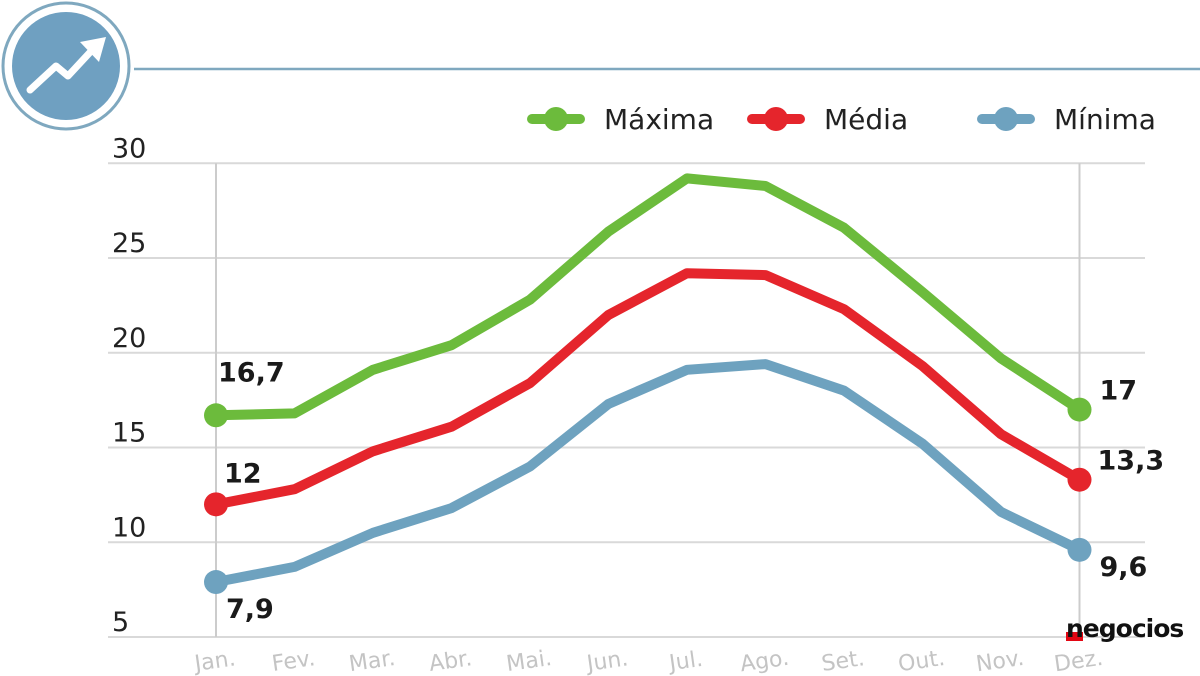 The height and width of the screenshot is (676, 1200). Describe the element at coordinates (372, 661) in the screenshot. I see `x-tick-label: Mar.` at that location.